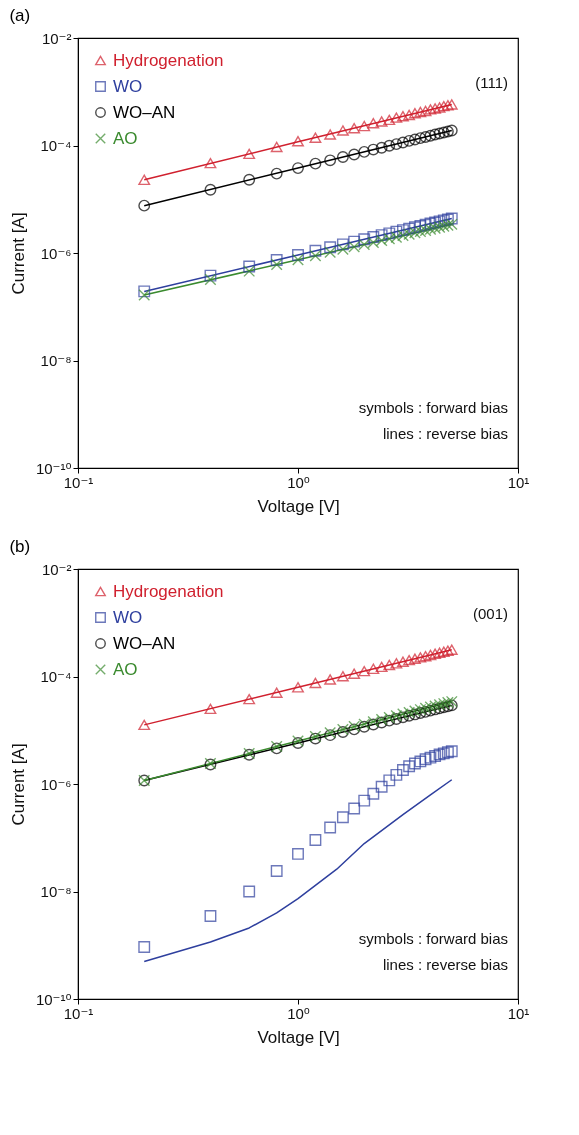 Image resolution: width=579 pixels, height=1135 pixels. What do you see at coordinates (491, 82) in the screenshot?
I see `annotation: (111)` at bounding box center [491, 82].